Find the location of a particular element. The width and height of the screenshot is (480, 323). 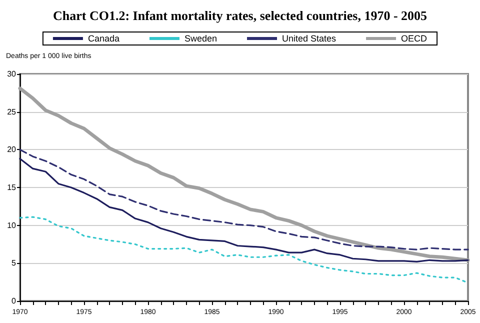

legend-label: United States is located at coordinates (309, 39).